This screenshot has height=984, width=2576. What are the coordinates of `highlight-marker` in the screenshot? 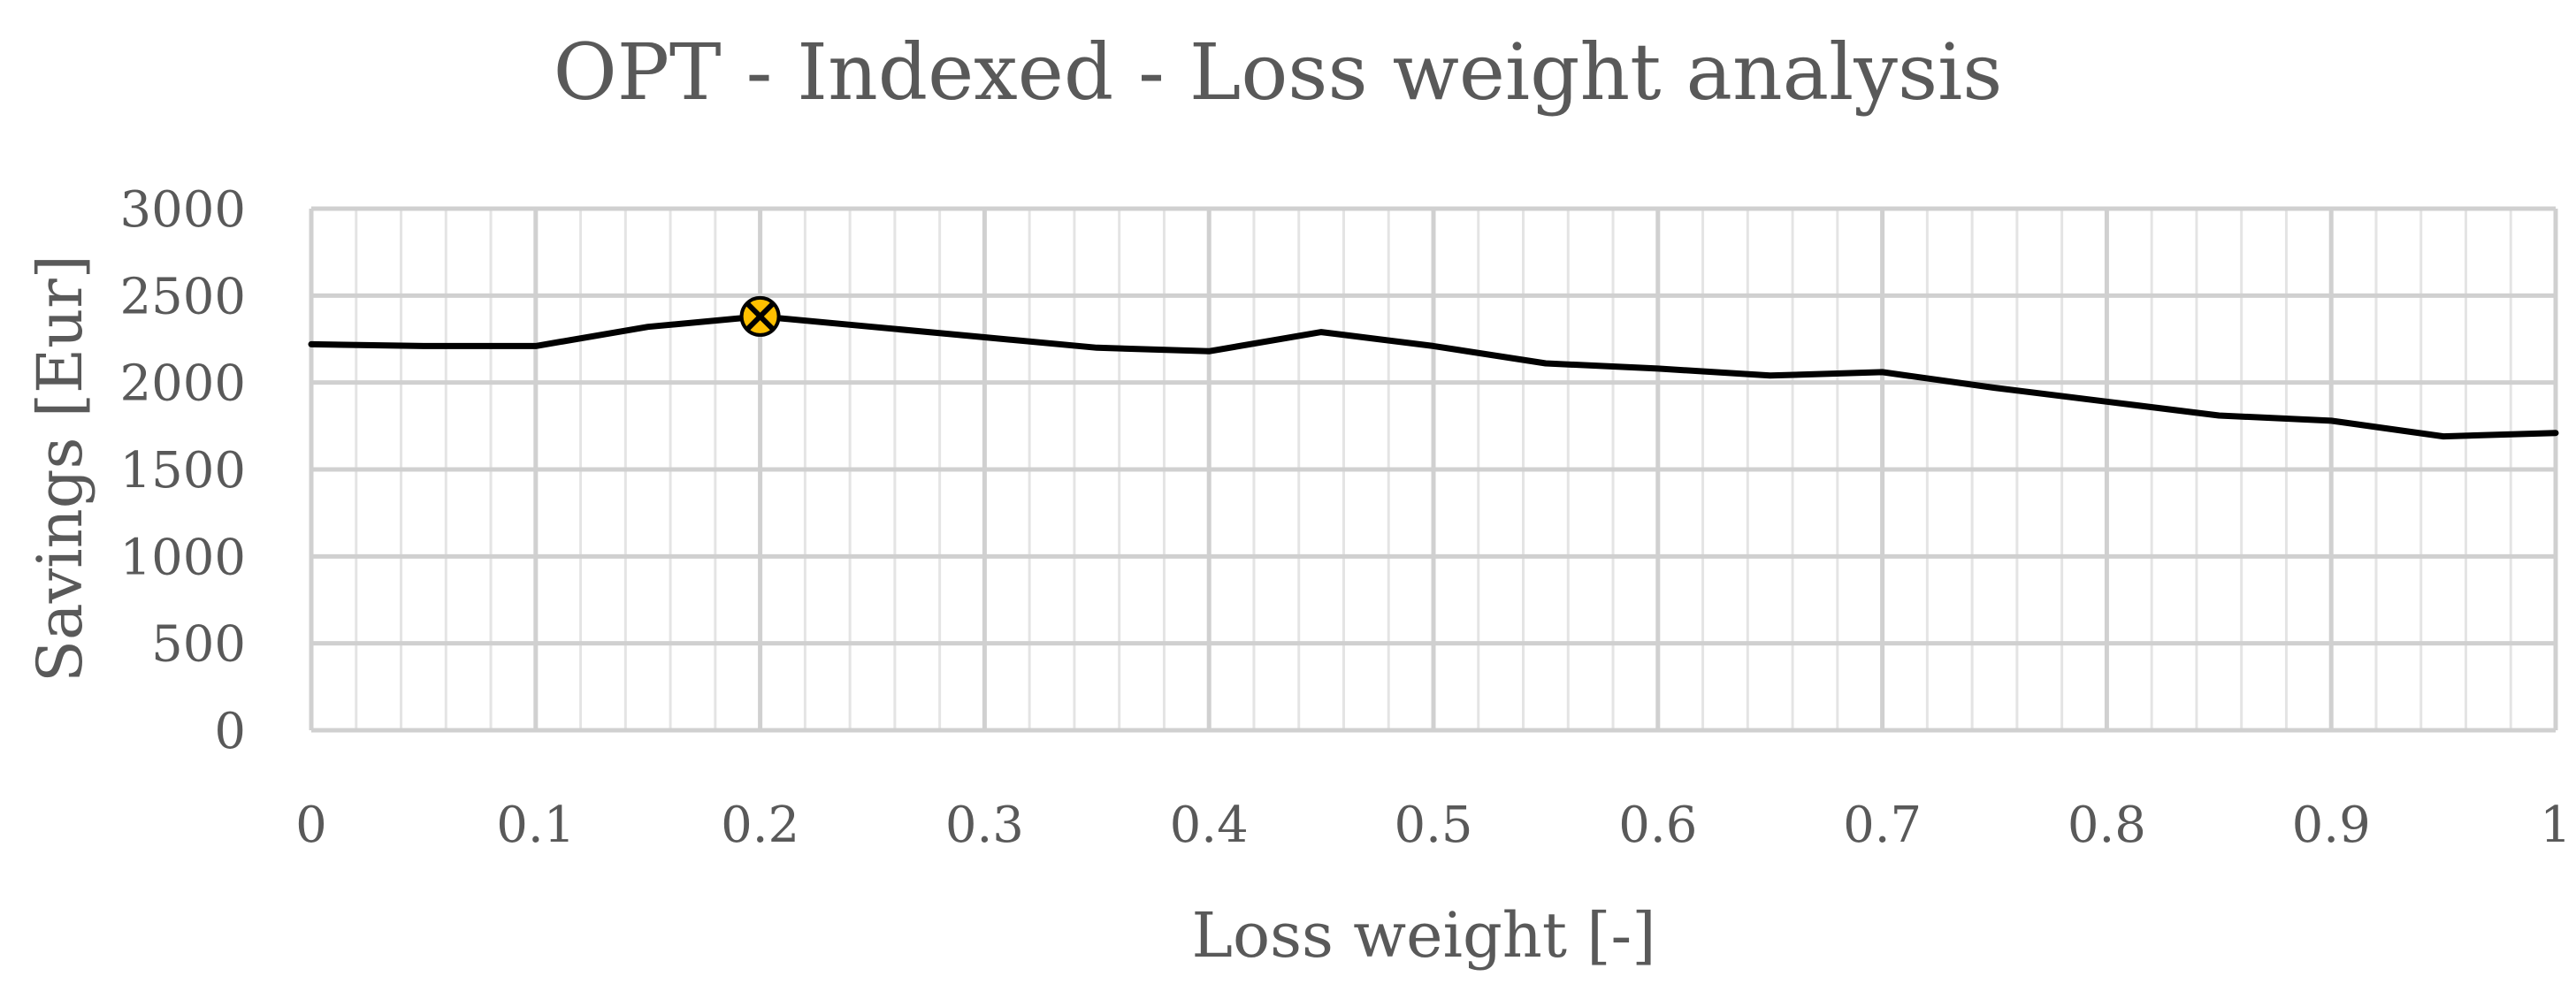 It's located at (760, 316).